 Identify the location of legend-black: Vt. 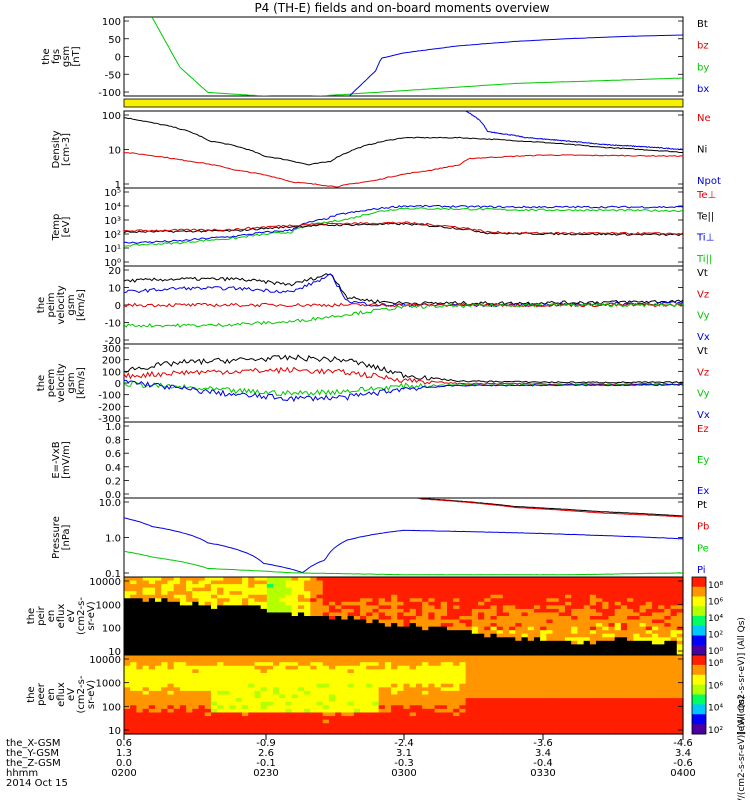
(702, 351).